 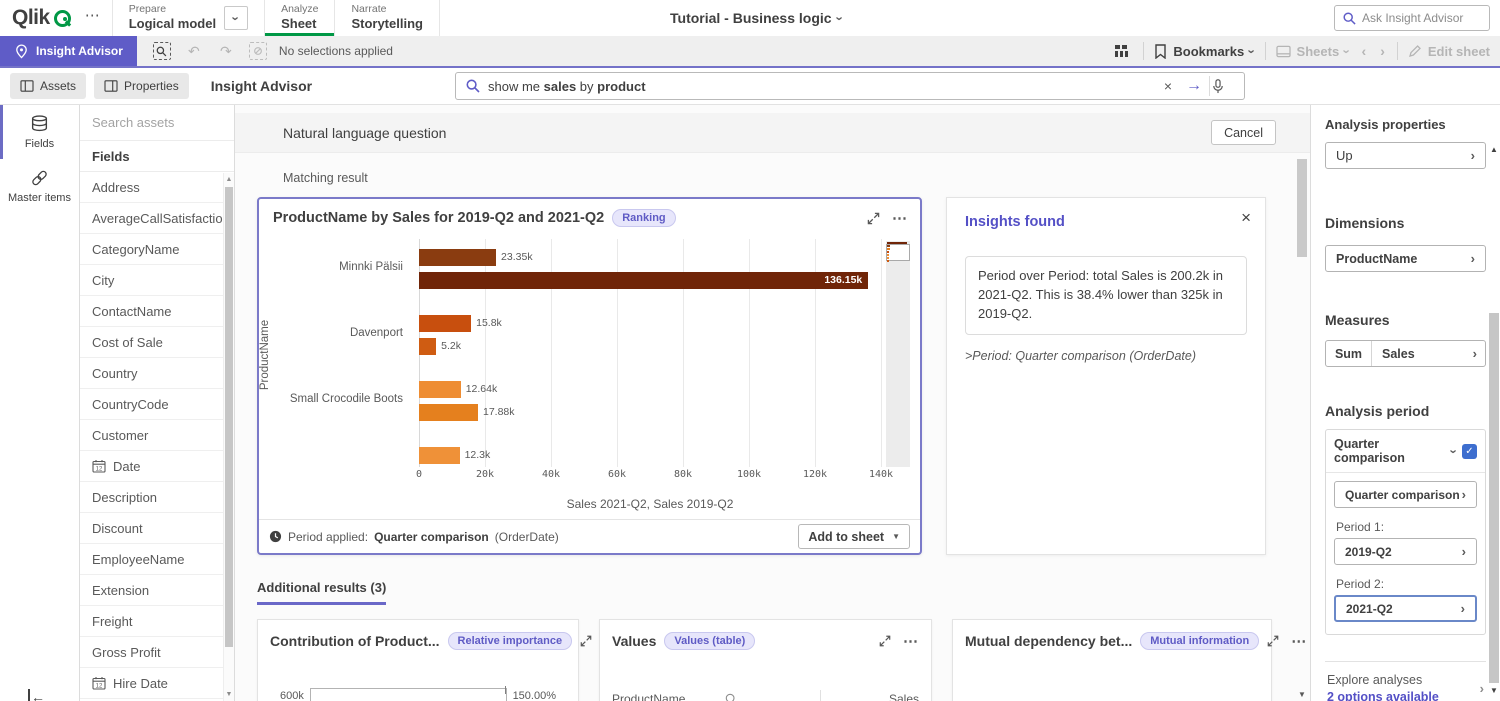 What do you see at coordinates (157, 342) in the screenshot?
I see `field-item-cost-of-sale: Cost of Sale` at bounding box center [157, 342].